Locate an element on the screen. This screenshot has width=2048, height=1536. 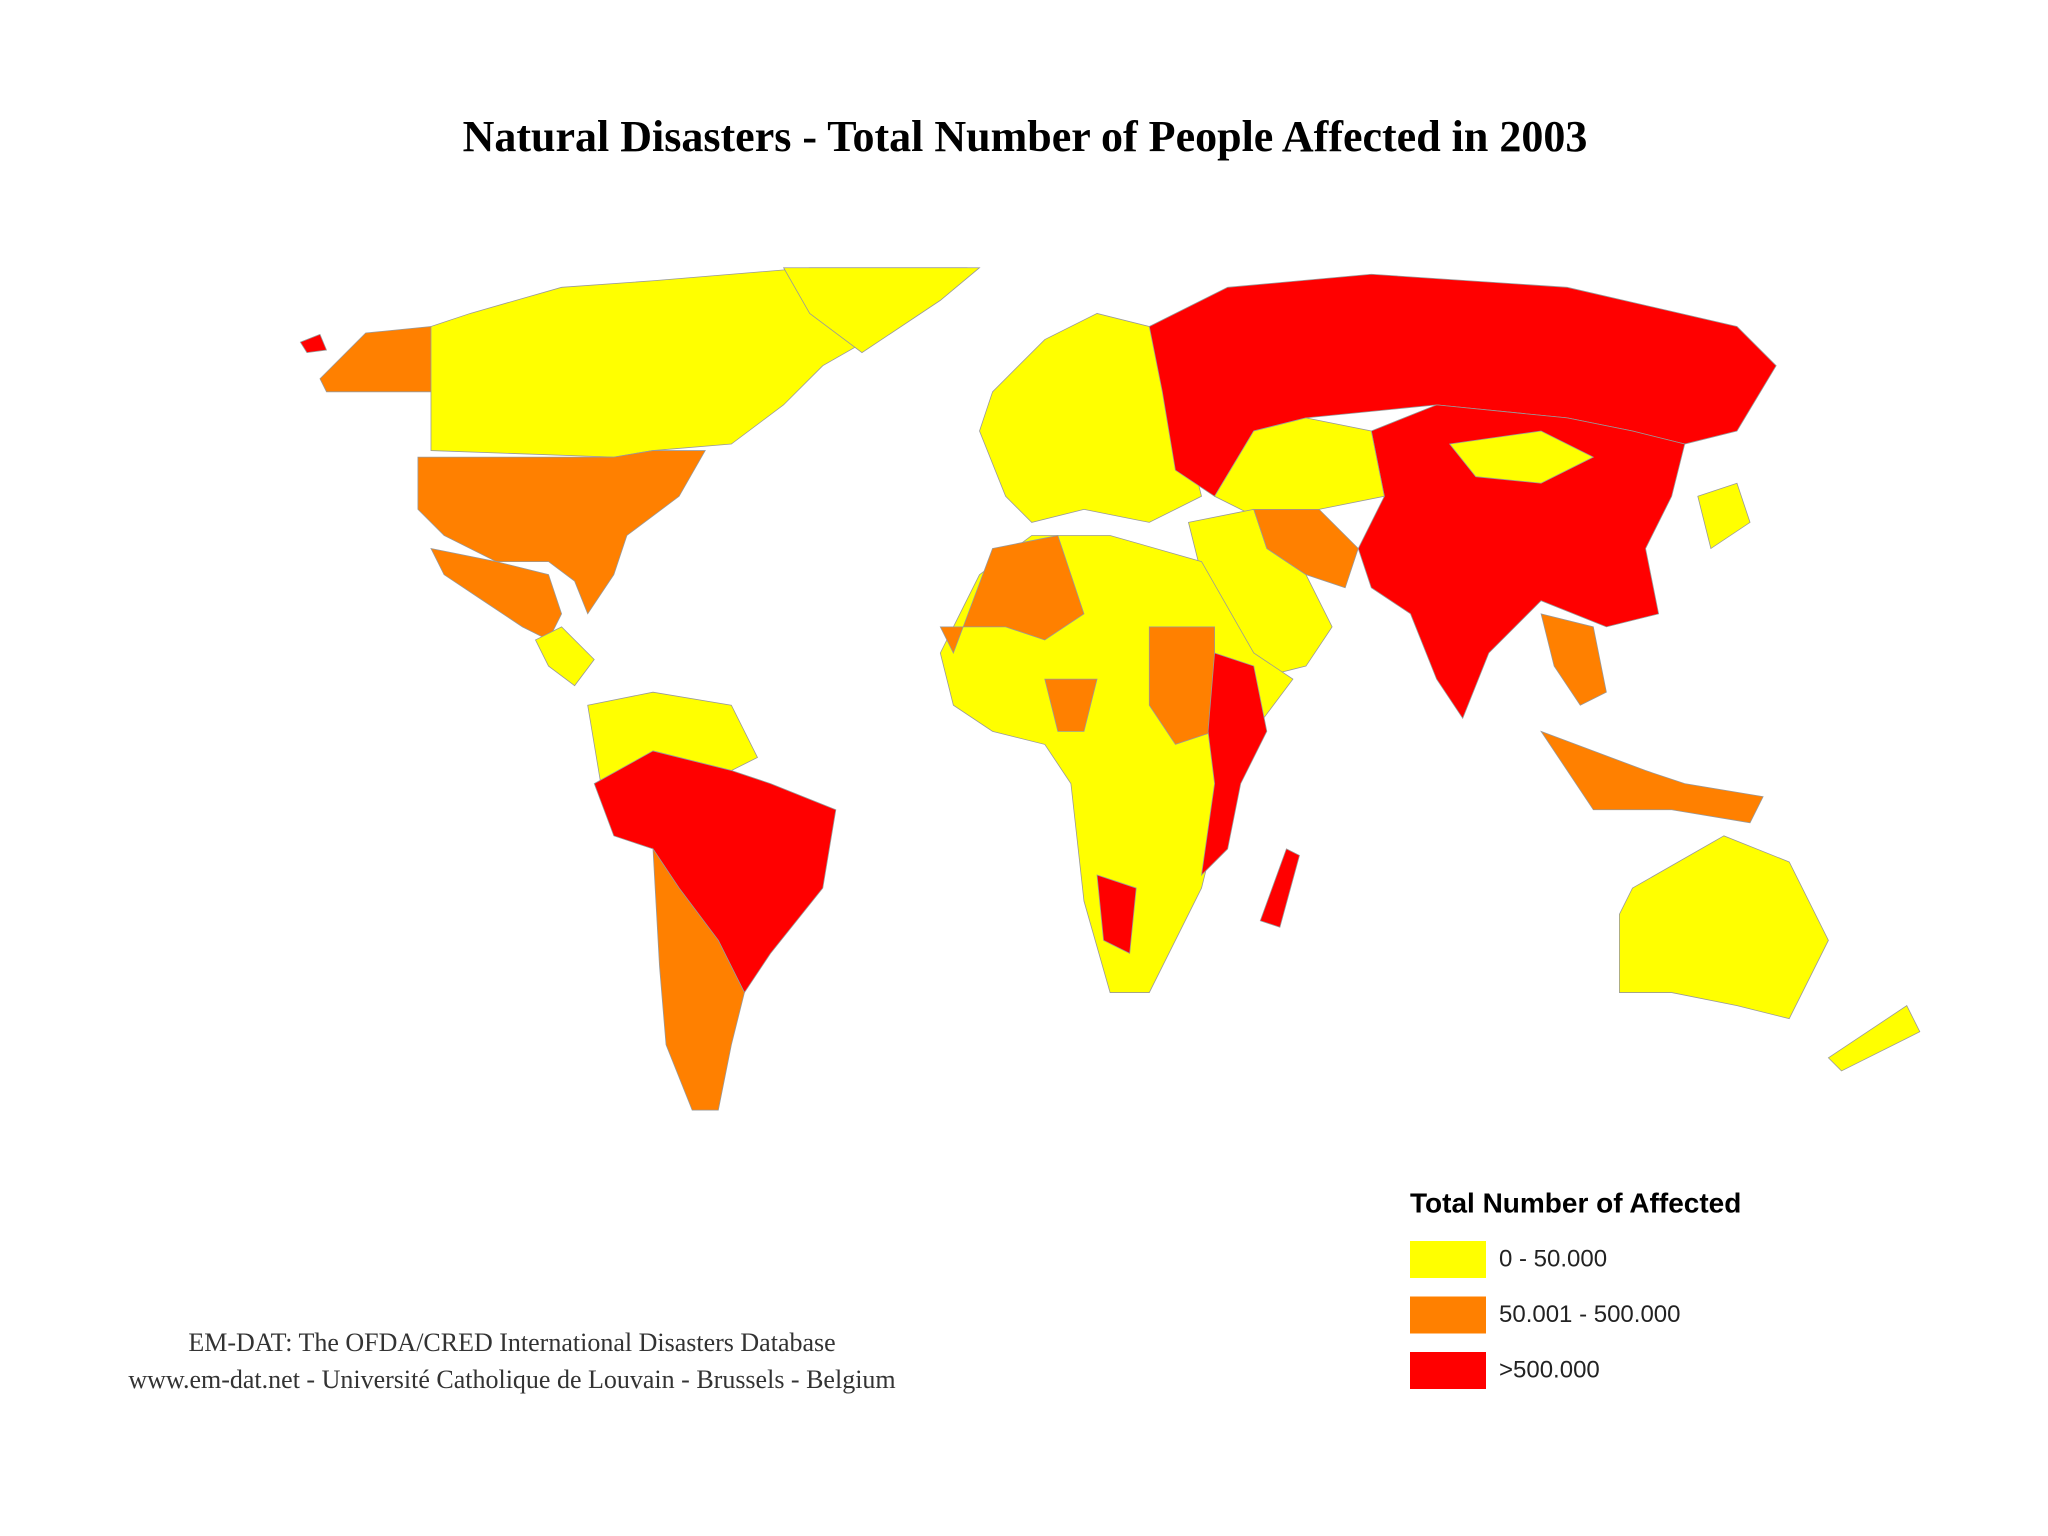
legend-label: >500.000 is located at coordinates (1549, 1369).